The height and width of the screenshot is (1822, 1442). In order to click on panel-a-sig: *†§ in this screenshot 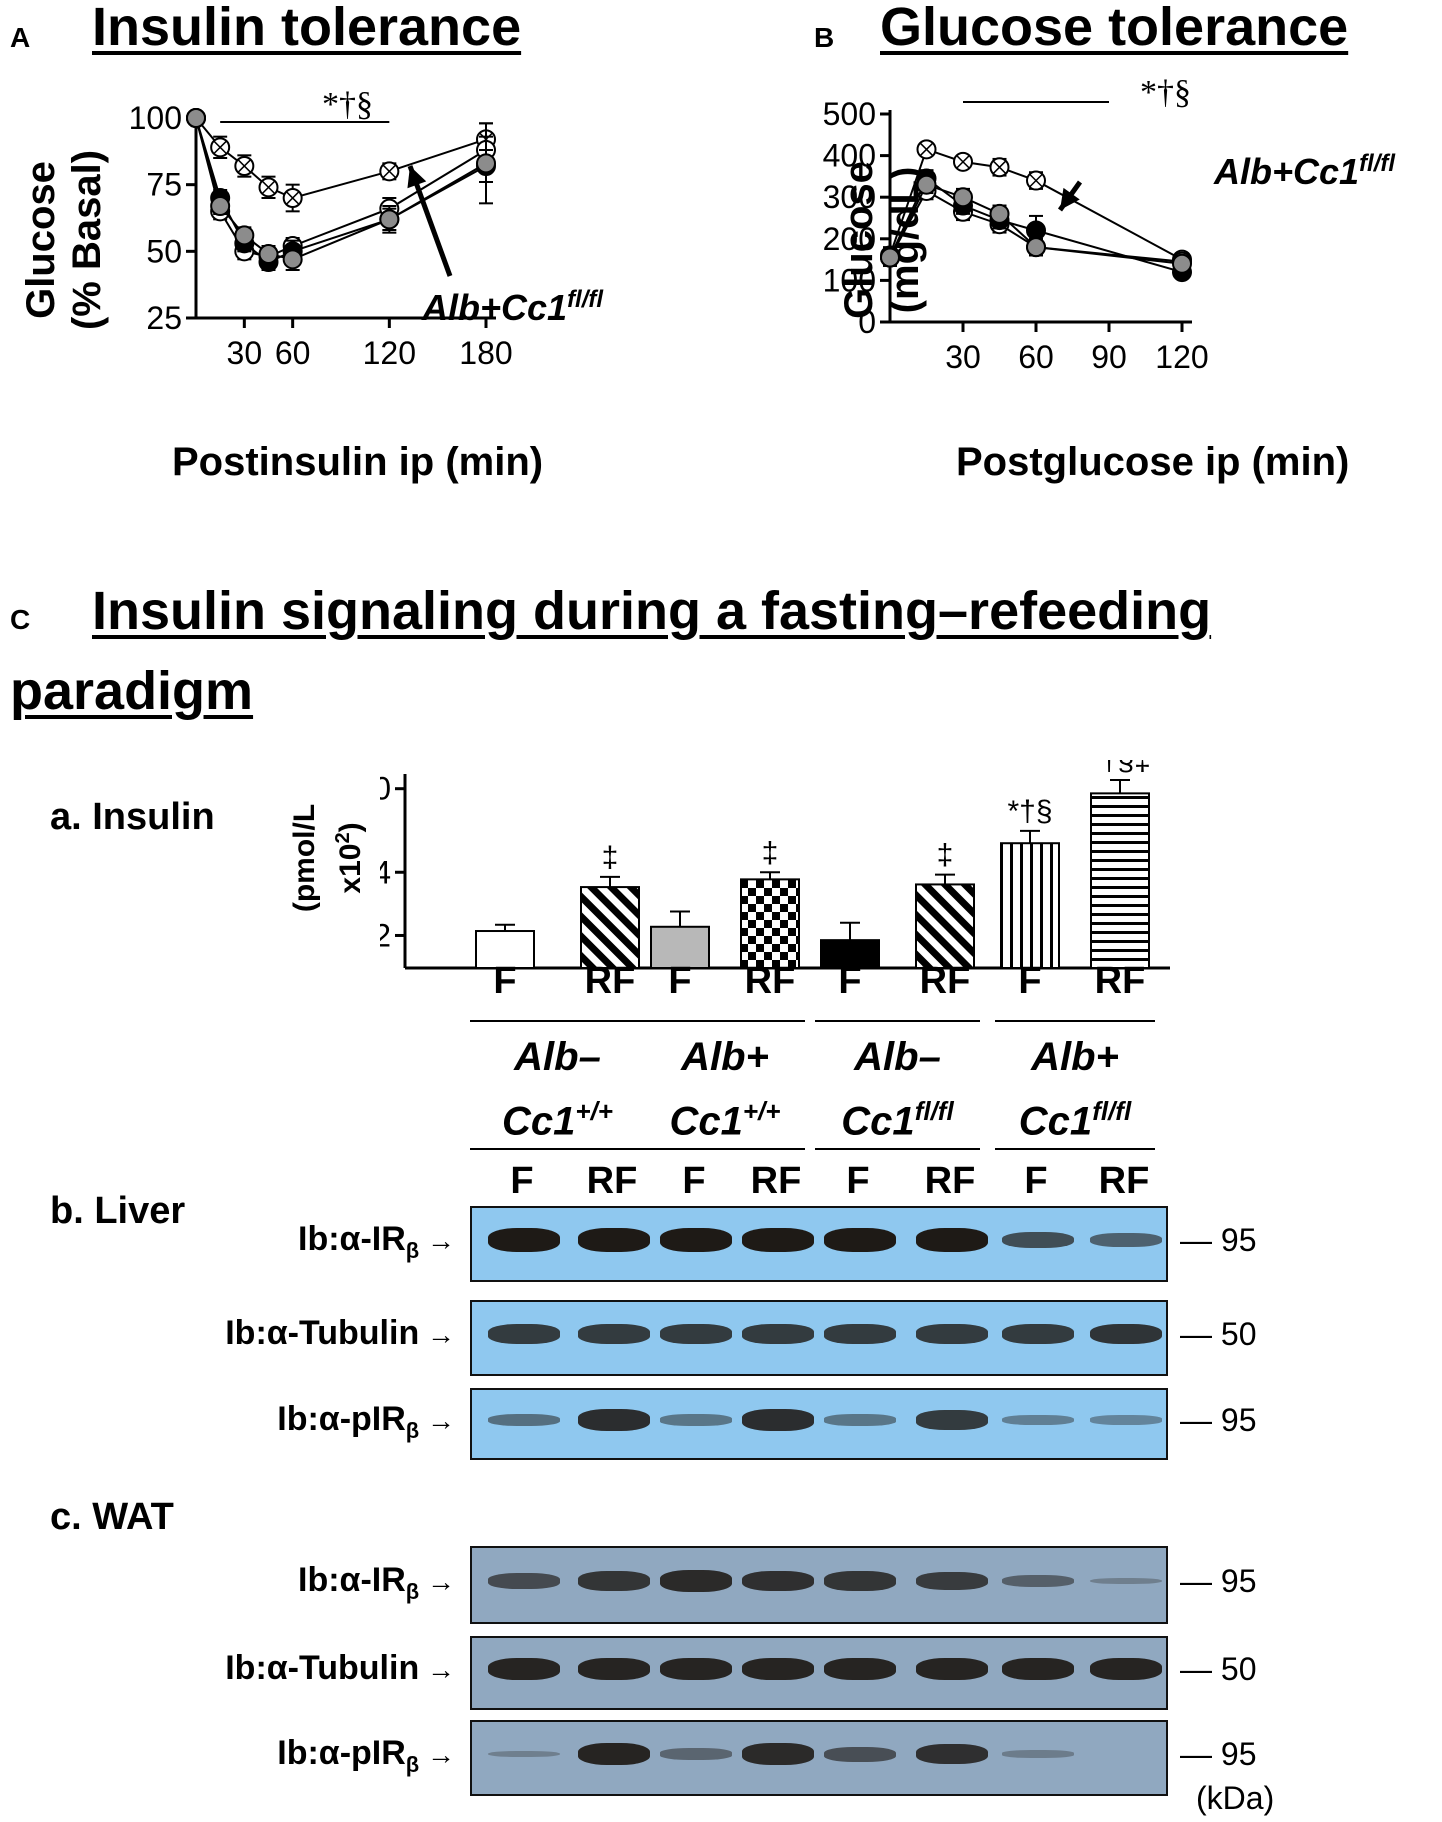, I will do `click(347, 104)`.